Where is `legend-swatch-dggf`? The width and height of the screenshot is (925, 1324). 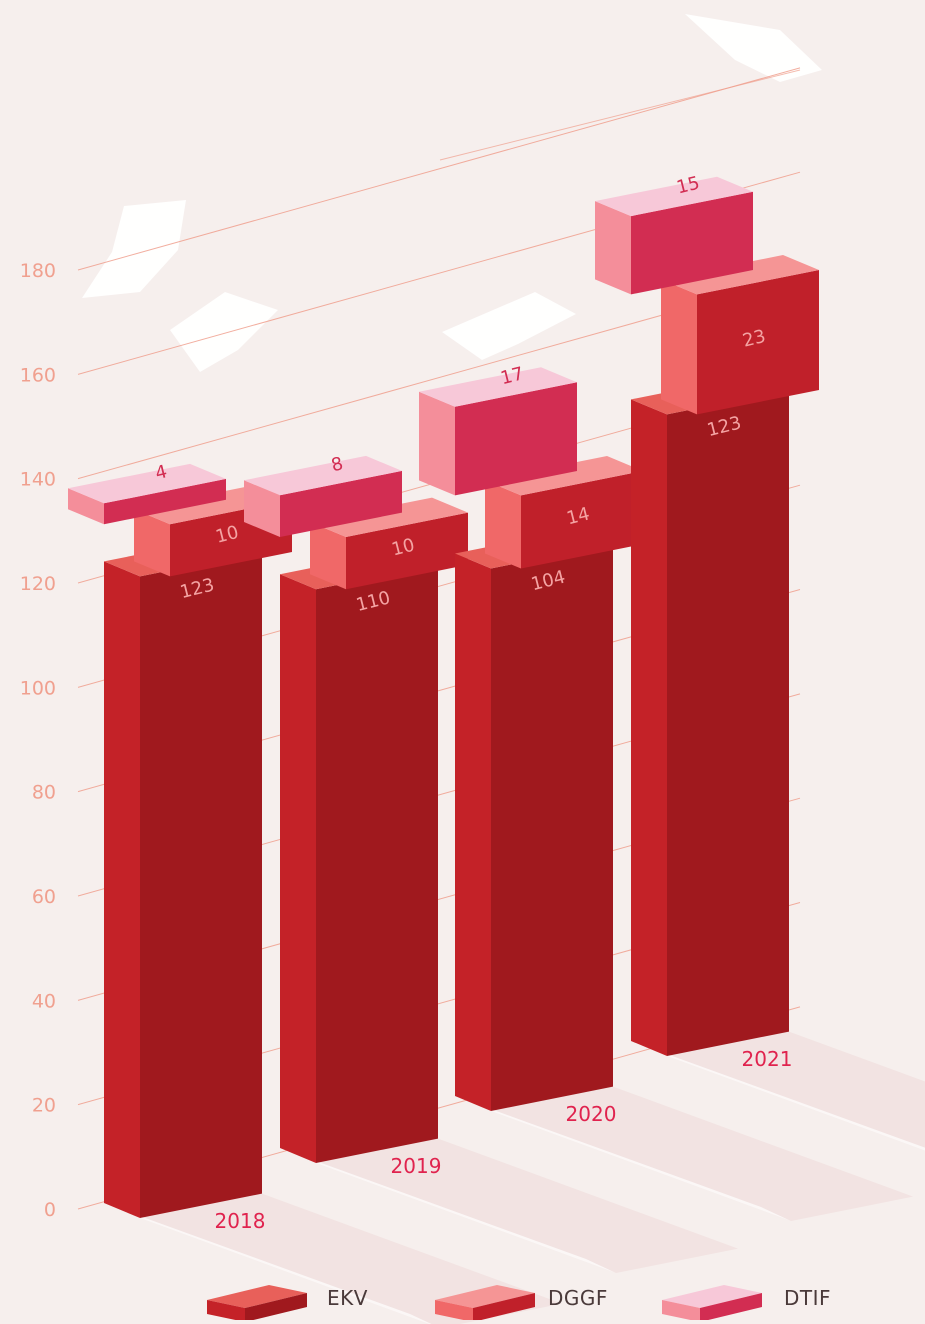
legend-swatch-dggf is located at coordinates (485, 1302).